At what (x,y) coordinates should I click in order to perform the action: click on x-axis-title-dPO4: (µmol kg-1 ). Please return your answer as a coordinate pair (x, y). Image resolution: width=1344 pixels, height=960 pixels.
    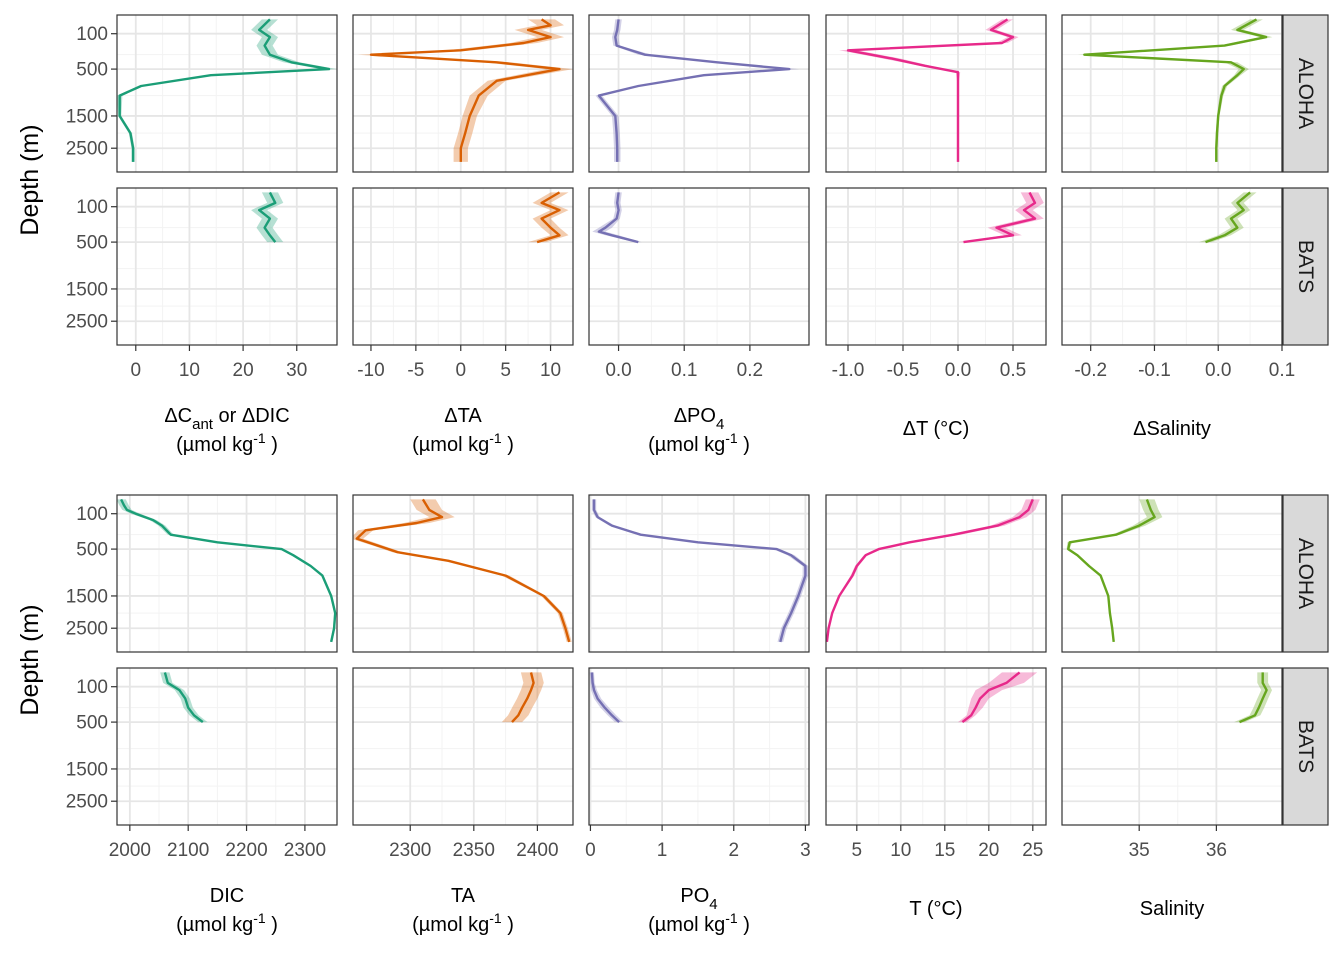
    Looking at the image, I should click on (699, 443).